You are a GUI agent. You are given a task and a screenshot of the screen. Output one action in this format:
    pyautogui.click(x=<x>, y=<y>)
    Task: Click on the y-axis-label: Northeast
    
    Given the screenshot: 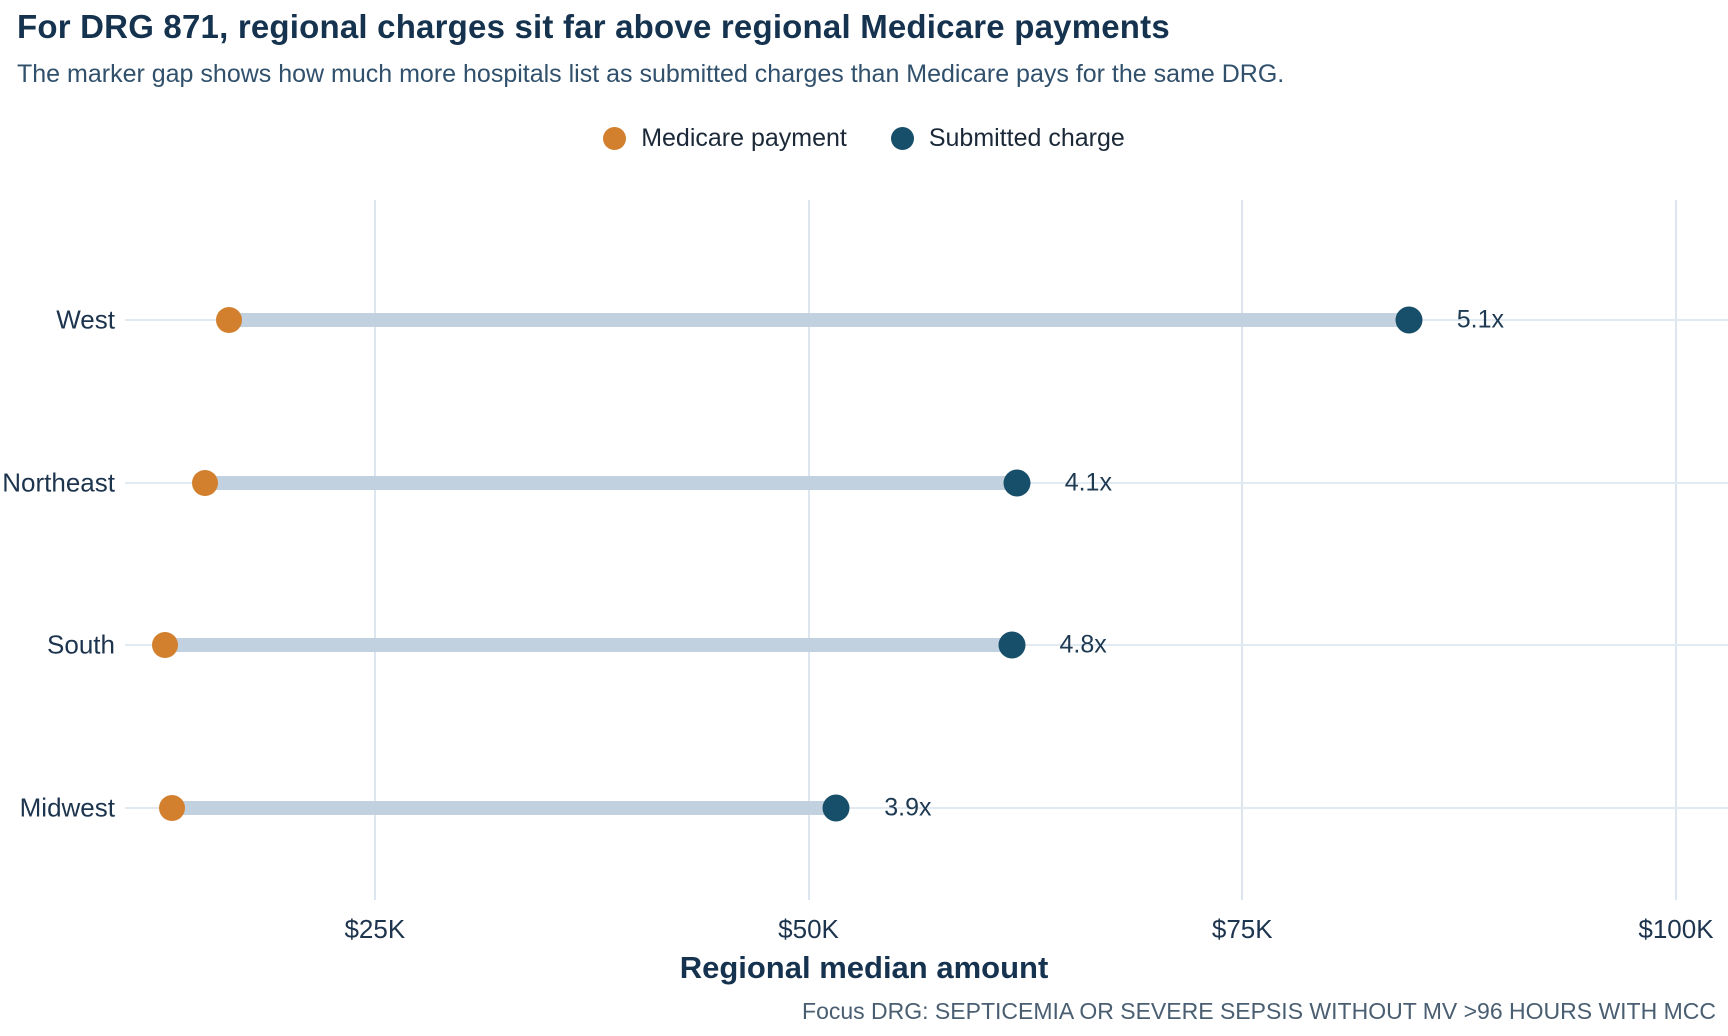 What is the action you would take?
    pyautogui.click(x=58, y=482)
    